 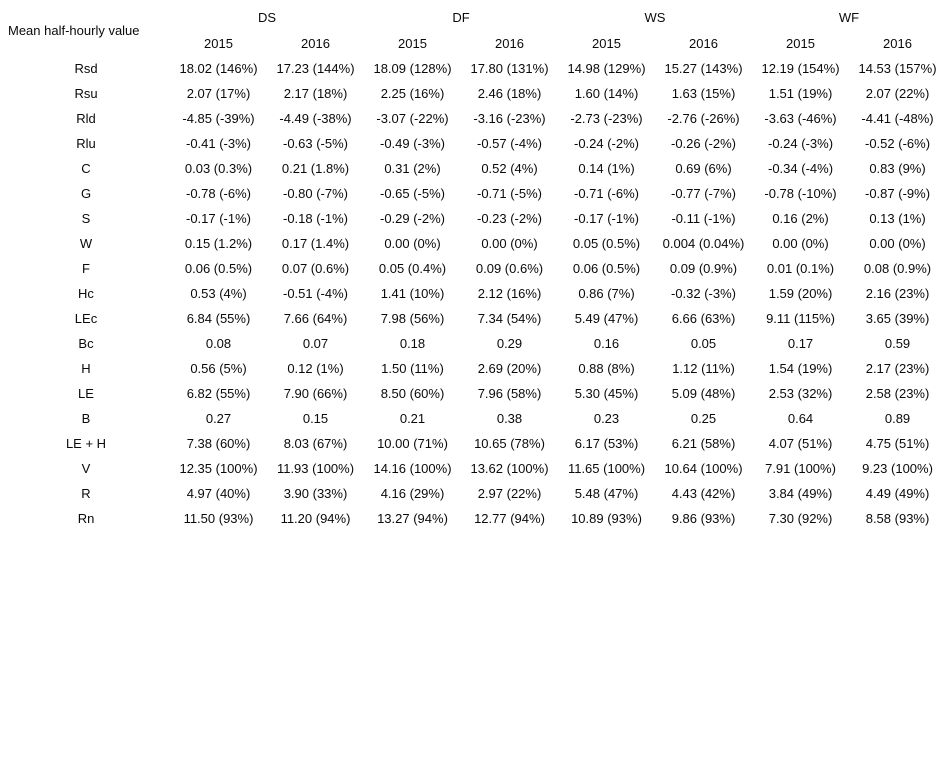 What do you see at coordinates (218, 143) in the screenshot?
I see `value-cell: -0.41 (-3%)` at bounding box center [218, 143].